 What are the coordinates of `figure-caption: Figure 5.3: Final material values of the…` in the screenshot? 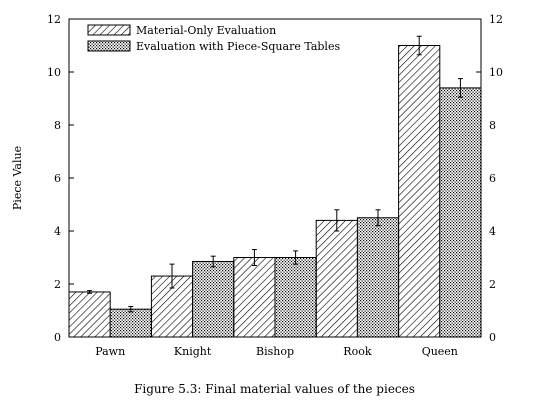 It's located at (274, 389).